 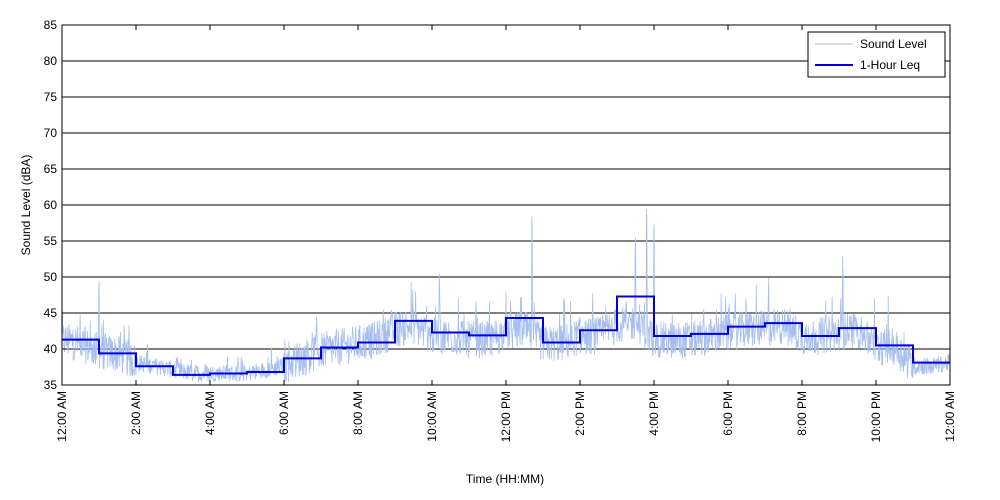 What do you see at coordinates (802, 413) in the screenshot?
I see `x-tick-label: 8:00 PM` at bounding box center [802, 413].